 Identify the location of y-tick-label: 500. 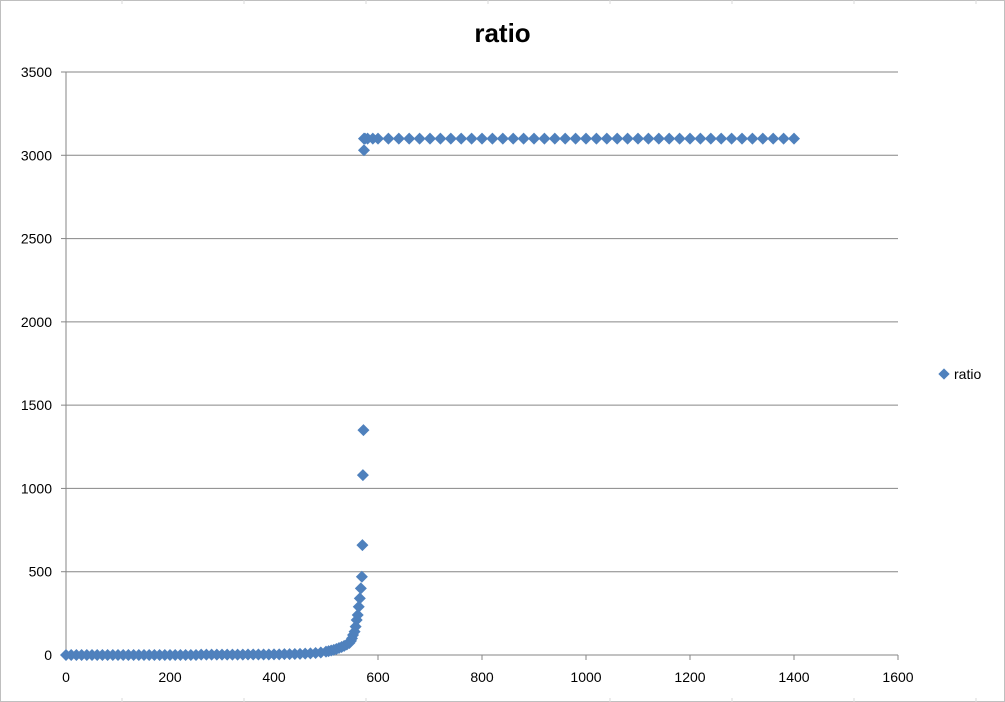
(41, 572).